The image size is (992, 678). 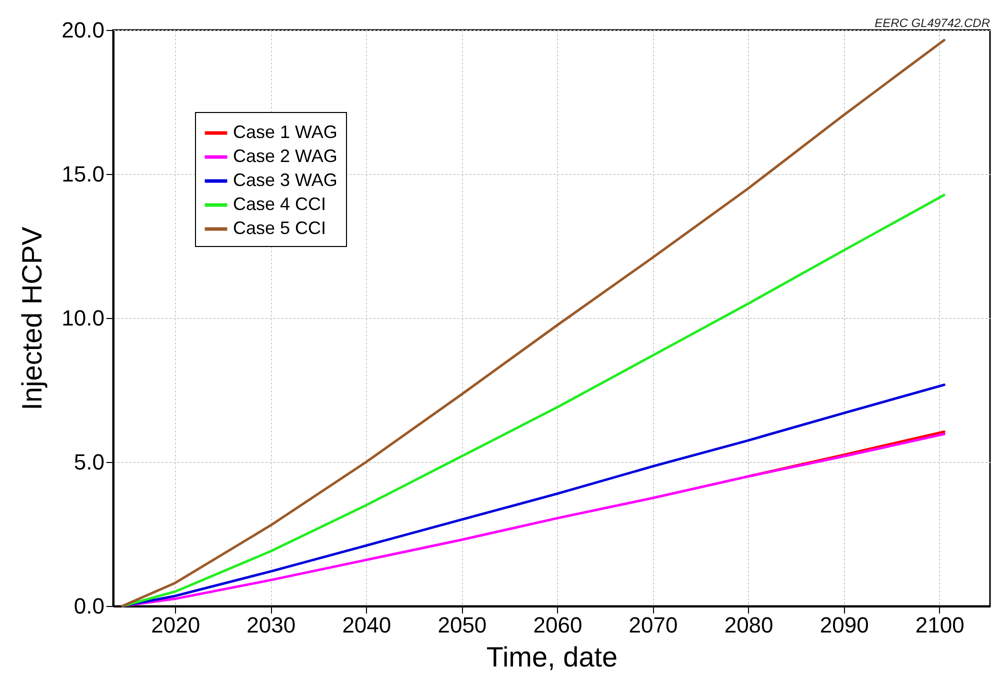 I want to click on legend-label: Case 1 WAG, so click(x=285, y=132).